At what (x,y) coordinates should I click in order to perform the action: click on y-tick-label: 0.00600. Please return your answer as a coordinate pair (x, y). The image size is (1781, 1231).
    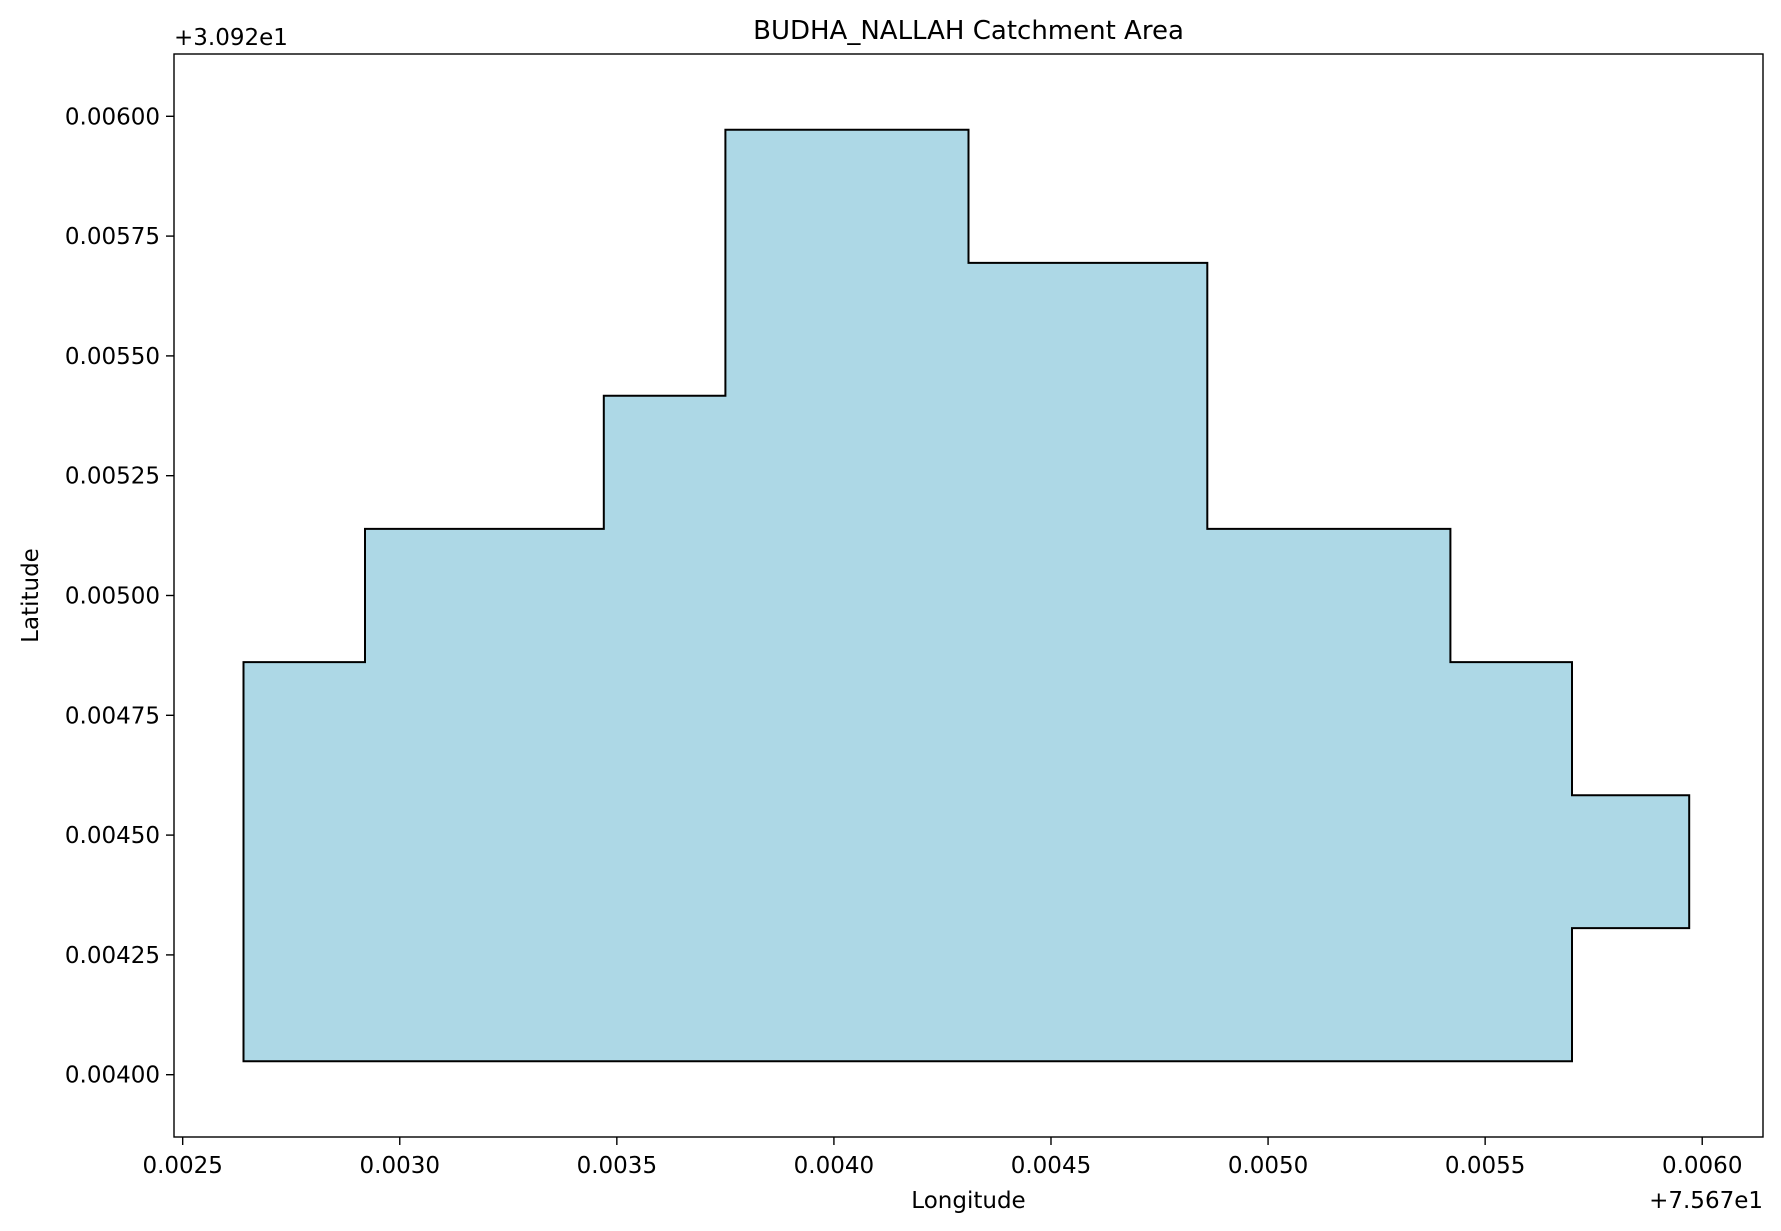
    Looking at the image, I should click on (112, 117).